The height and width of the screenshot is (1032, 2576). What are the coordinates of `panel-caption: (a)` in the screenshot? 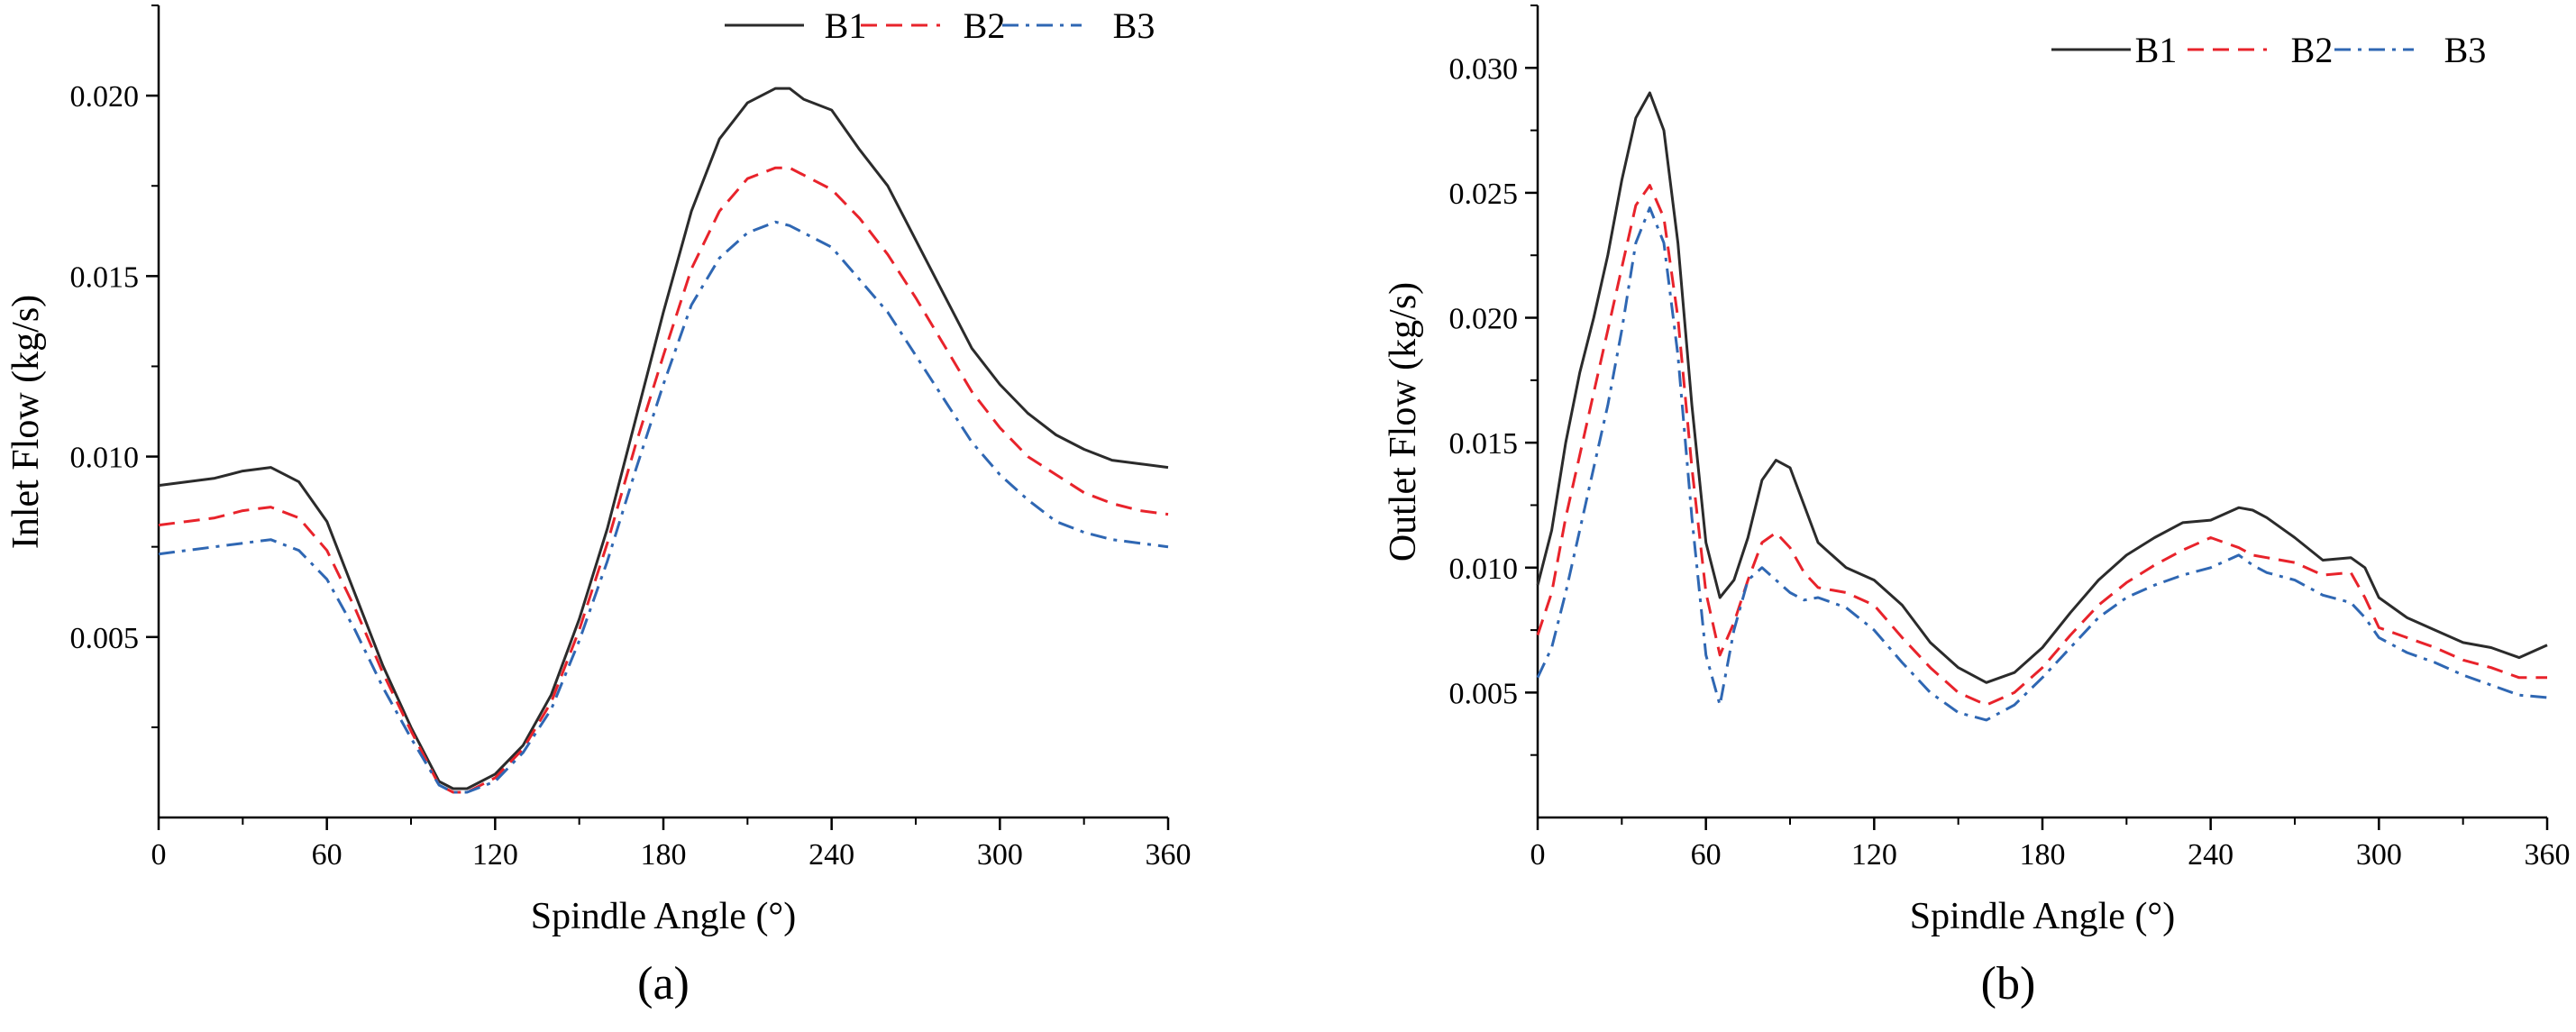 It's located at (663, 984).